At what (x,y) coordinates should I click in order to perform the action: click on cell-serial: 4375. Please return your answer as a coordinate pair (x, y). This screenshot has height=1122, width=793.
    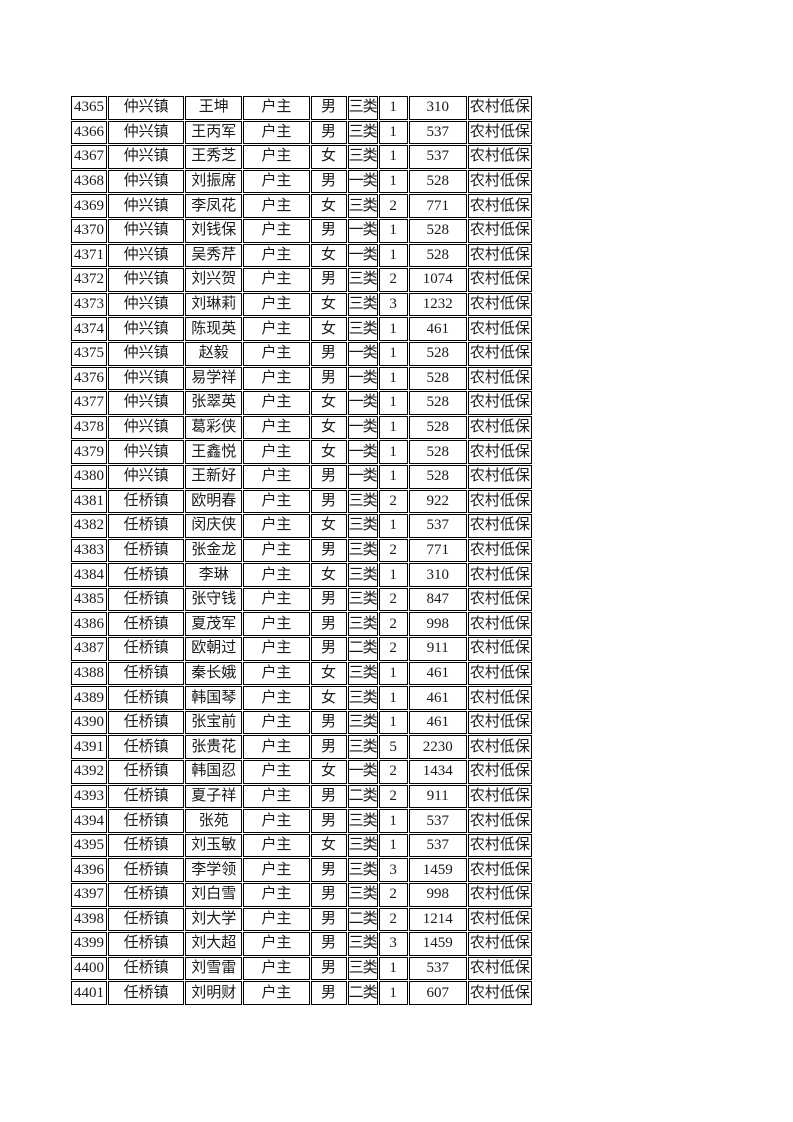
    Looking at the image, I should click on (89, 353).